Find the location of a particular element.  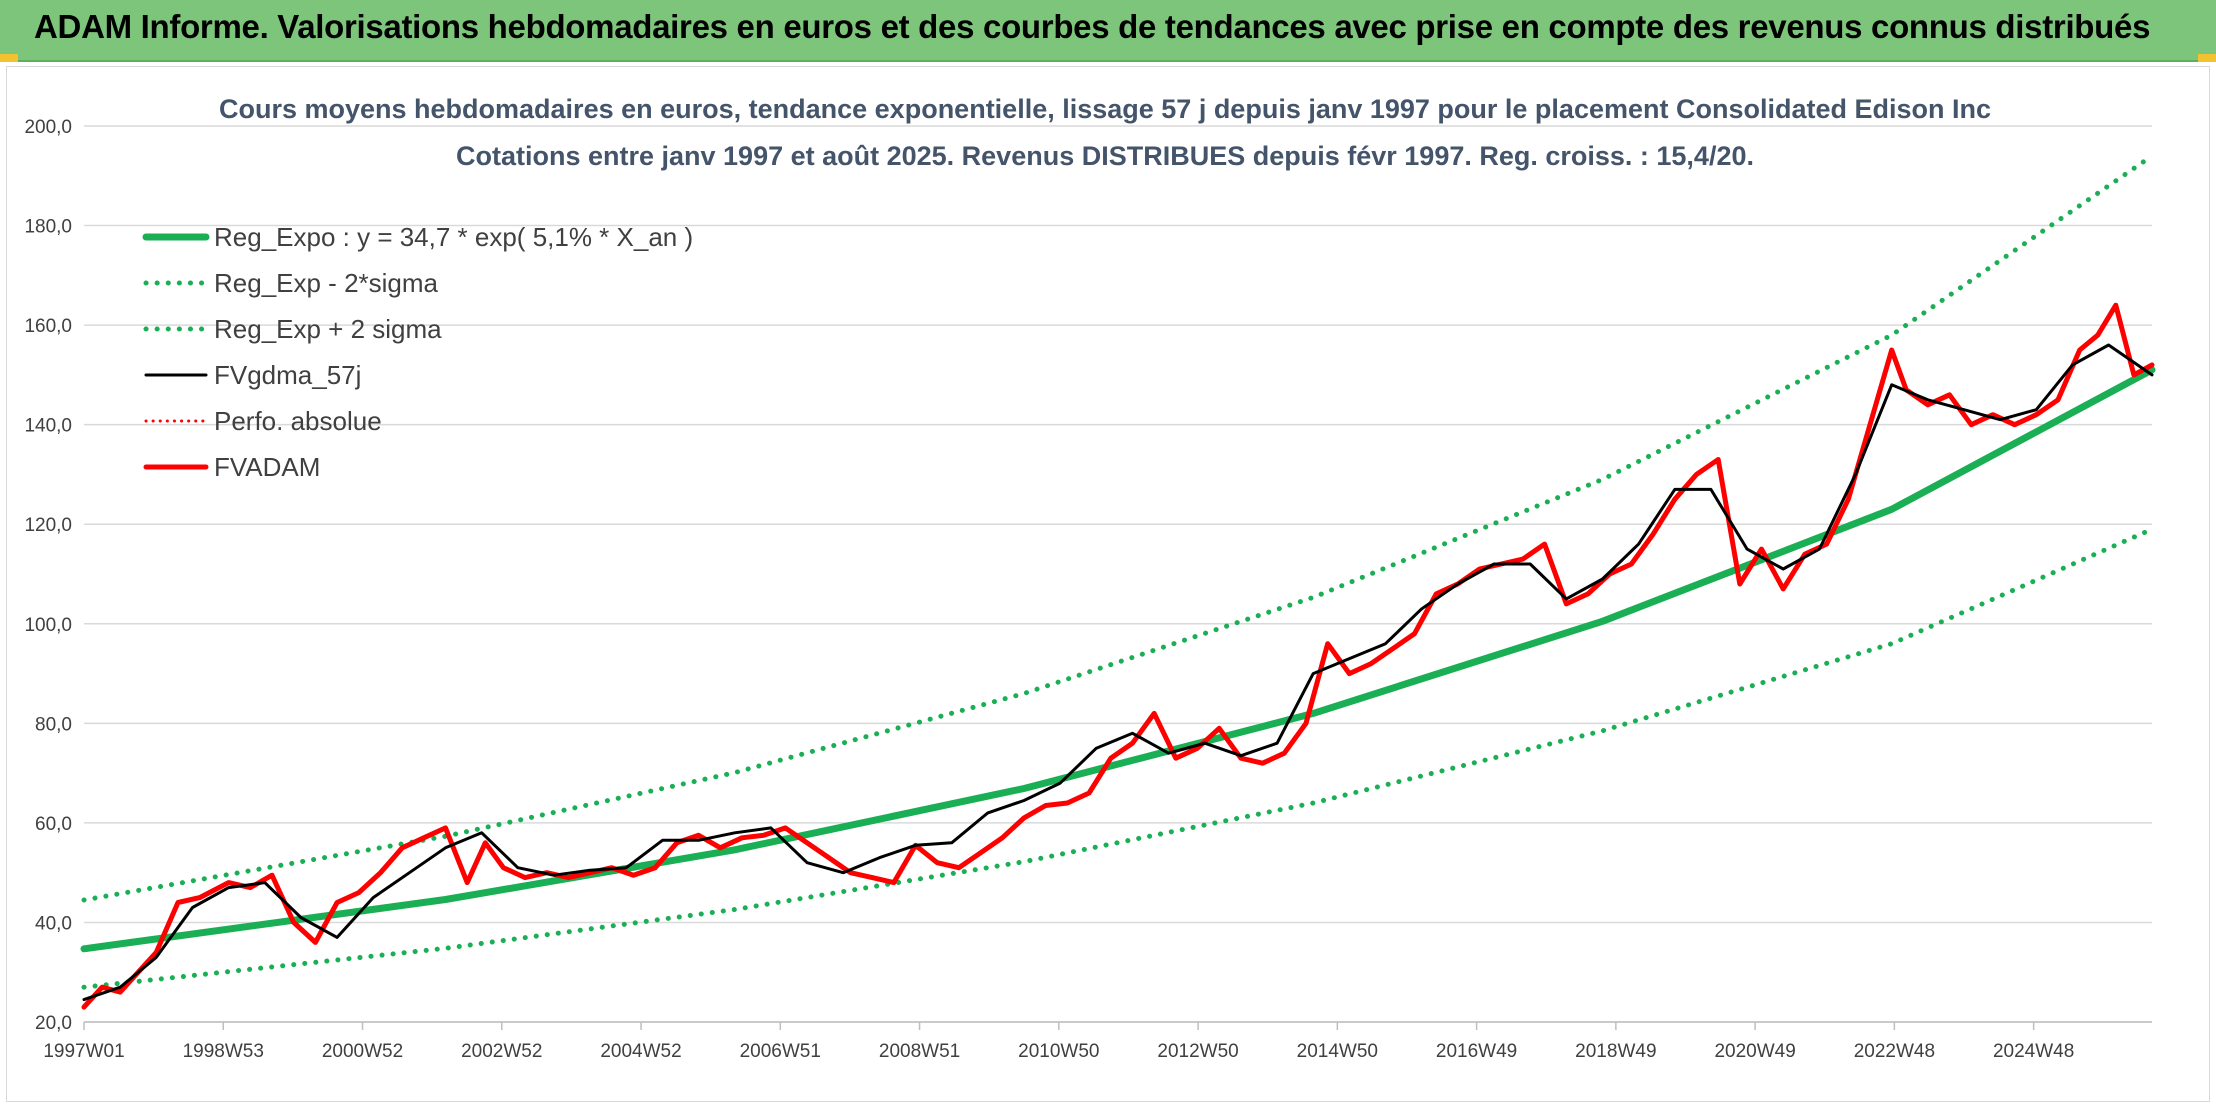

x-tick-label: 2012W50 is located at coordinates (1197, 1051).